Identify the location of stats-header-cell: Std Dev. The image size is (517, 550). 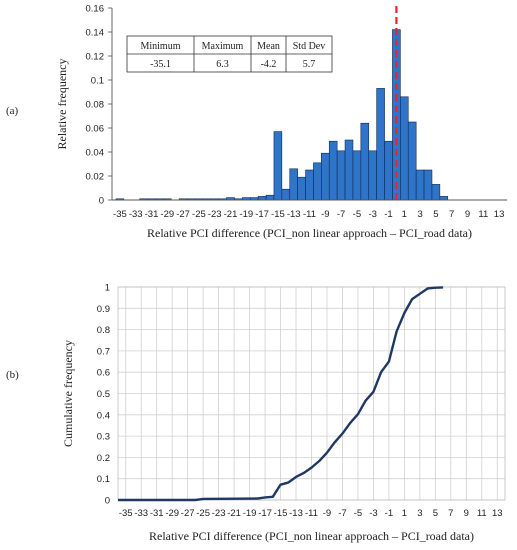
(309, 46).